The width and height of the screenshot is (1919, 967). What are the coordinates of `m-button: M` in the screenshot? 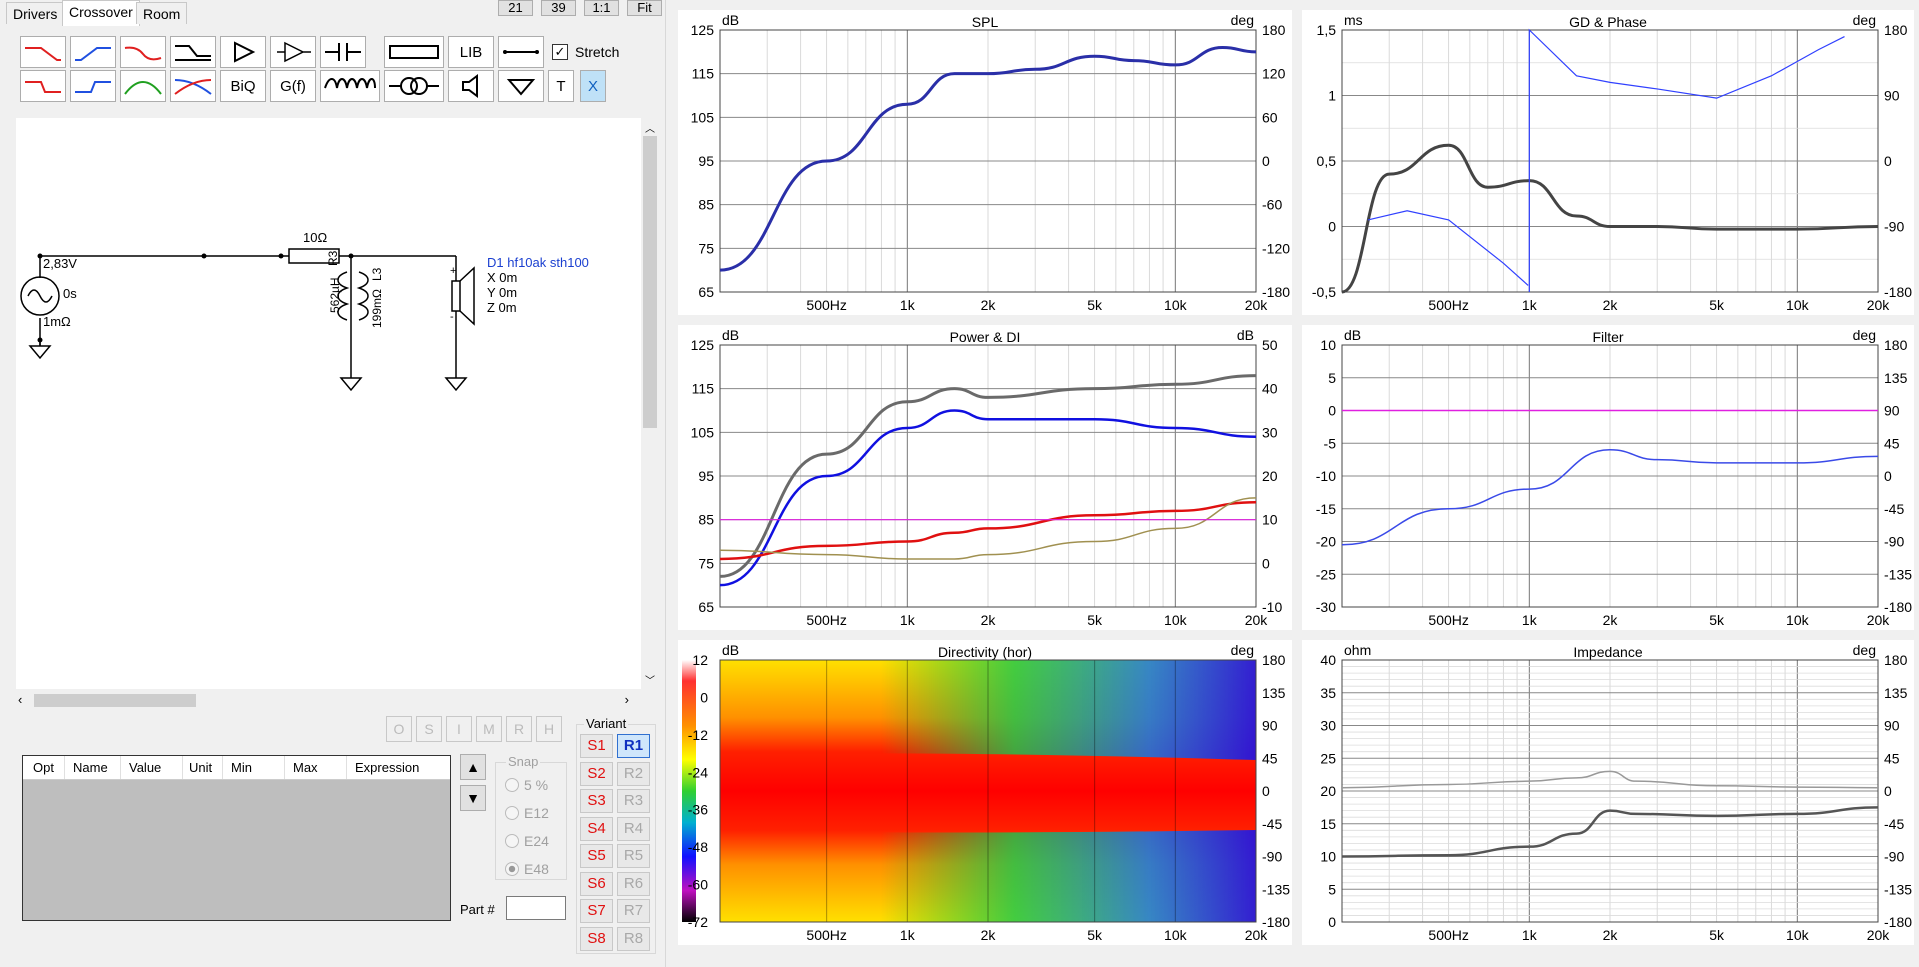 It's located at (489, 729).